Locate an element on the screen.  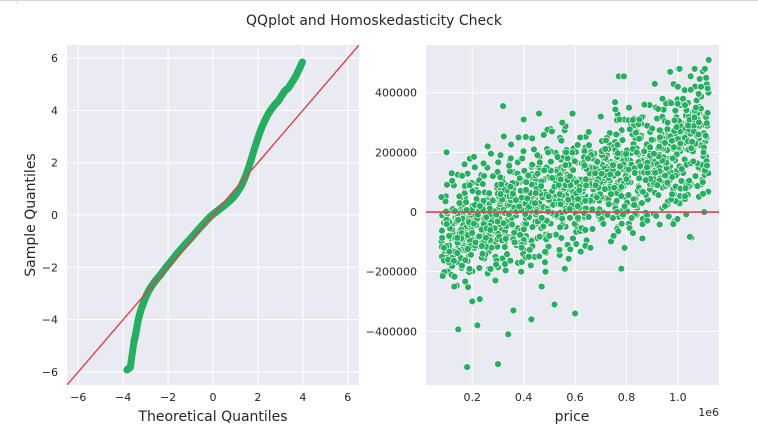
qq-plot-ytick-label: −4 is located at coordinates (50, 320).